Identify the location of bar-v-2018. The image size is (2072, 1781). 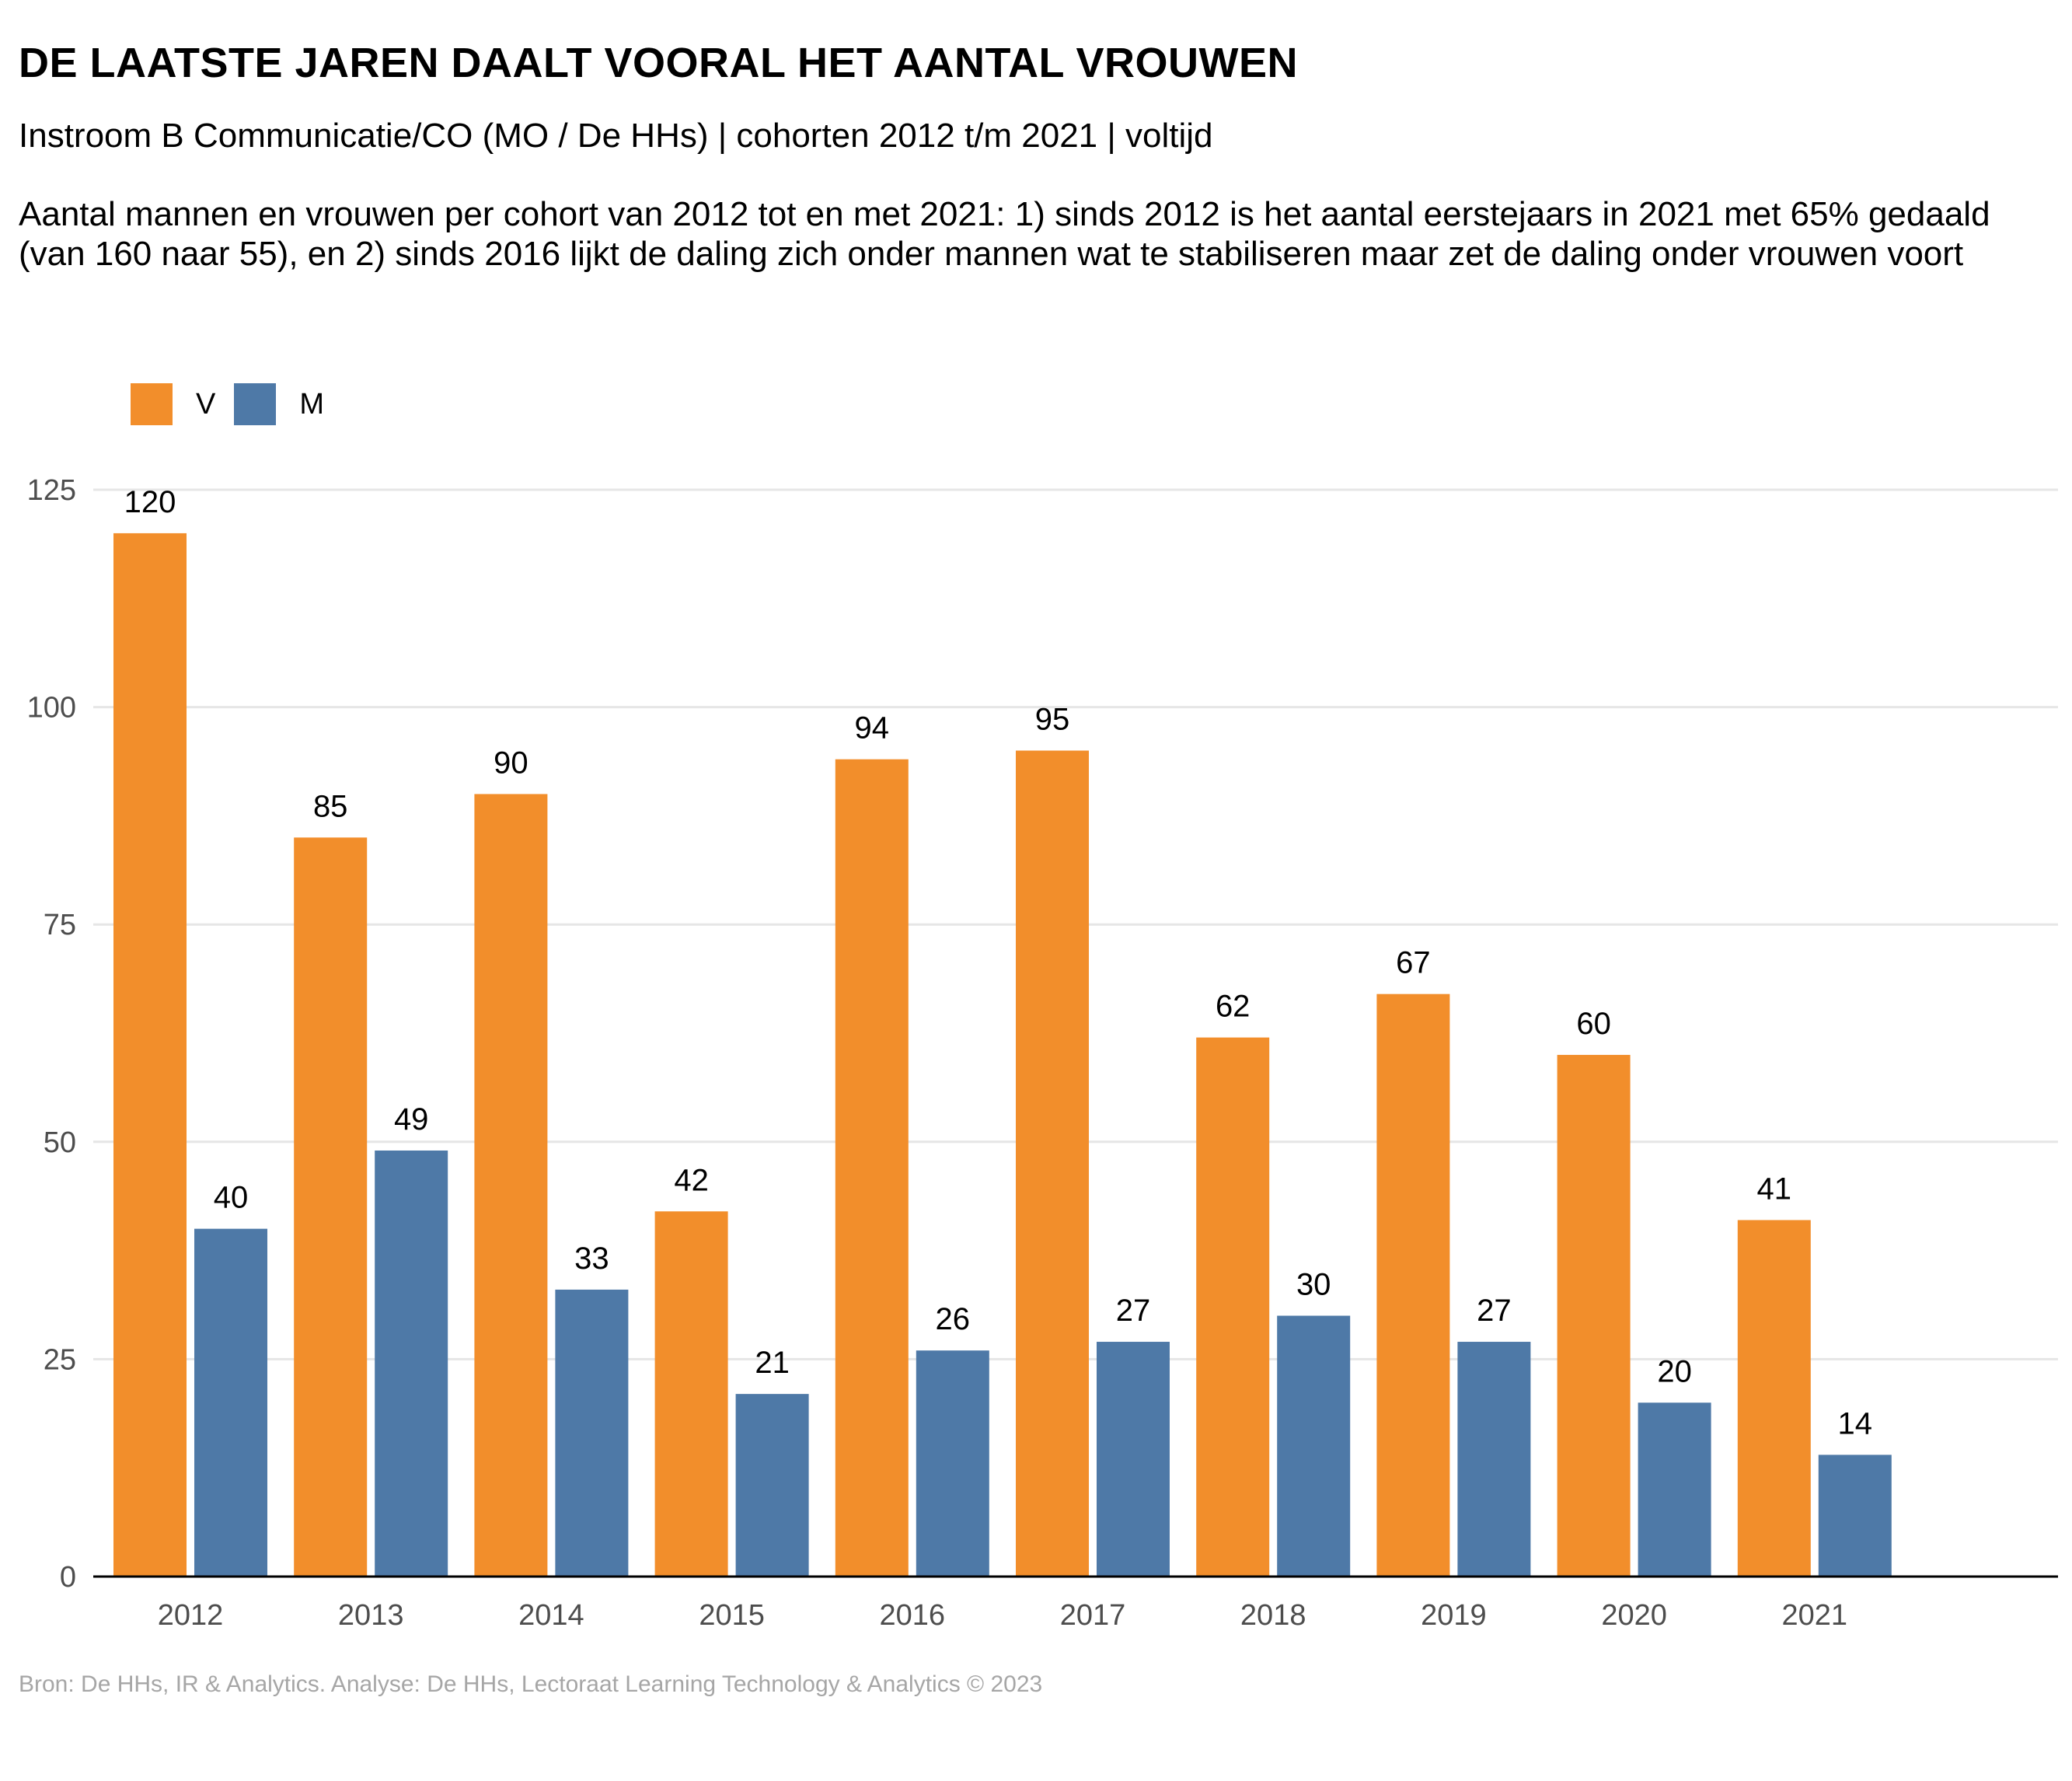
(1233, 1307).